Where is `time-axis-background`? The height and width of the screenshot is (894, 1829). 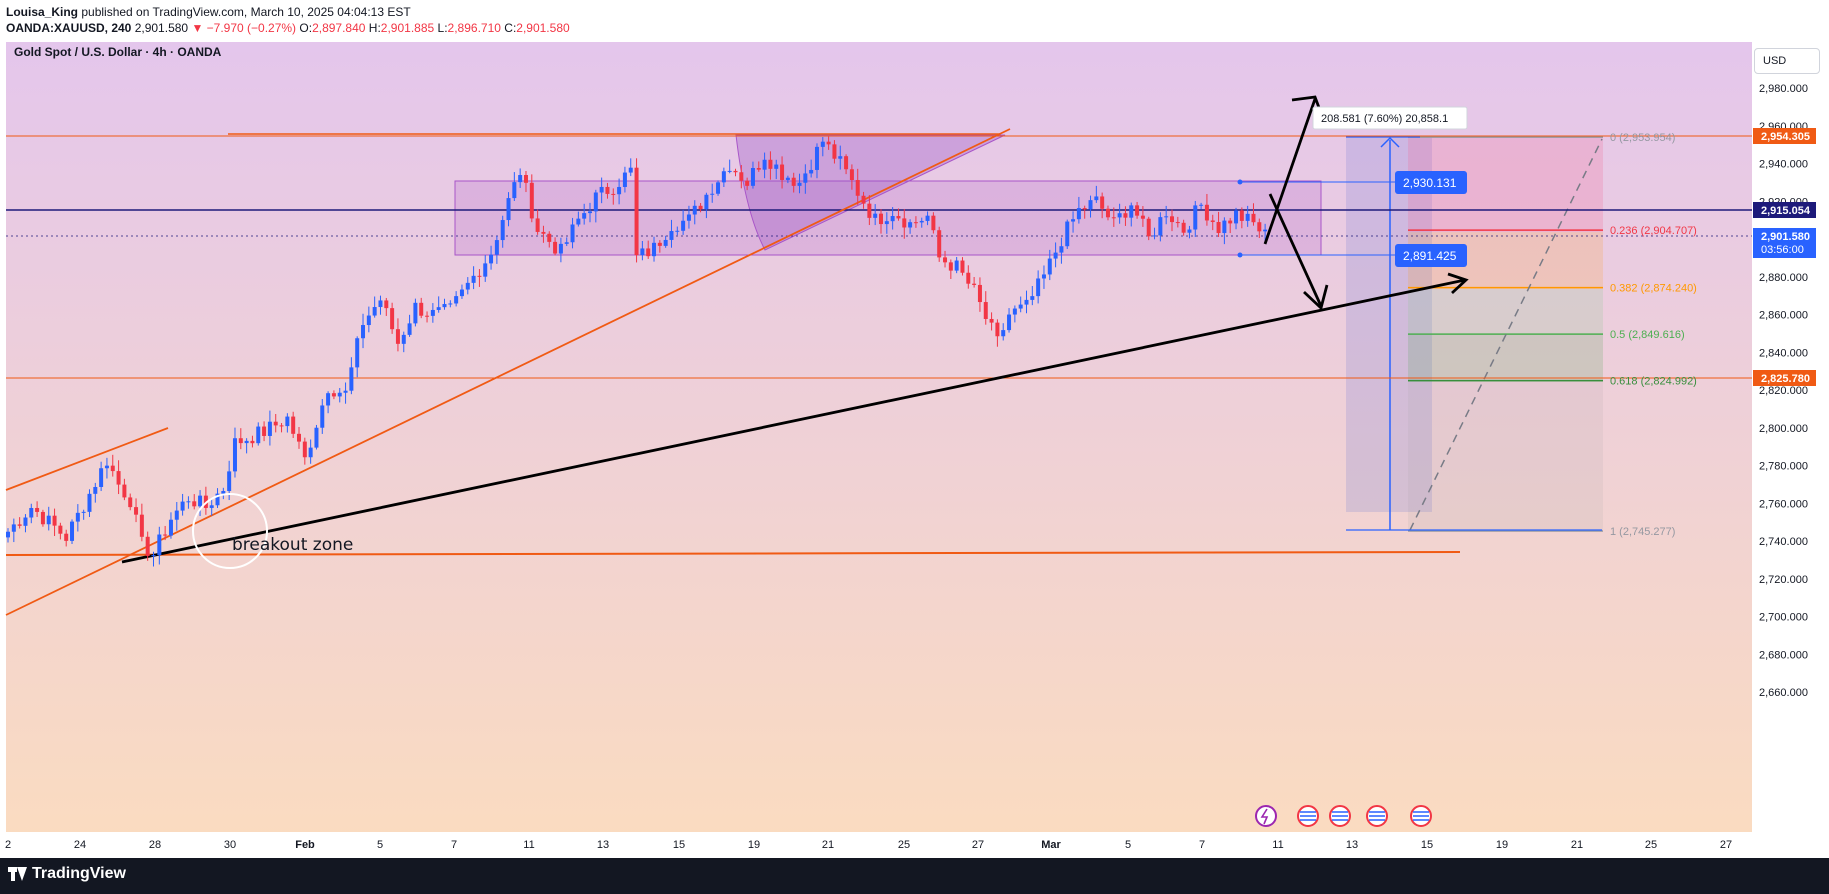
time-axis-background is located at coordinates (879, 845).